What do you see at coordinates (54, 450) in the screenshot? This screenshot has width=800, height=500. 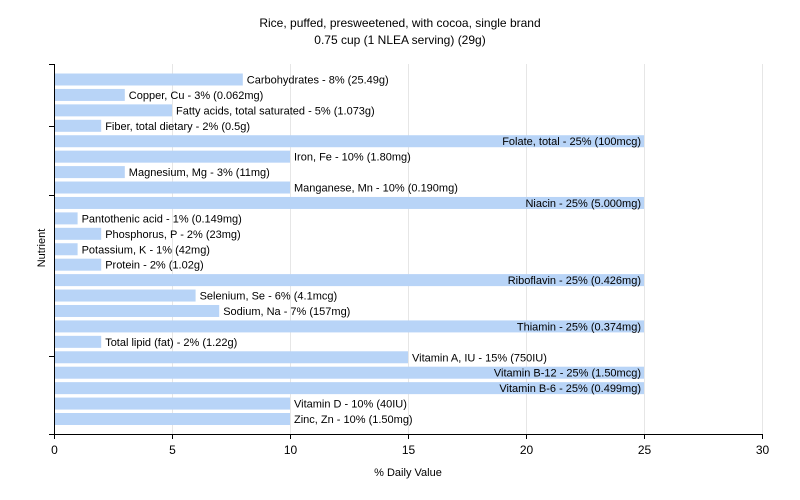 I see `x-tick-label-0: 0` at bounding box center [54, 450].